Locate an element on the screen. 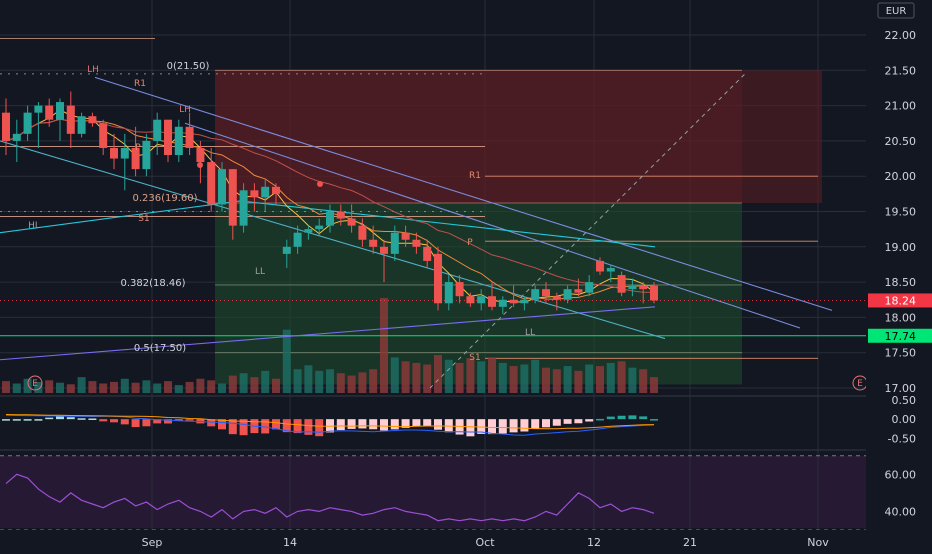 This screenshot has height=554, width=932. fib-label-0382: 0.382(18.46) is located at coordinates (152, 283).